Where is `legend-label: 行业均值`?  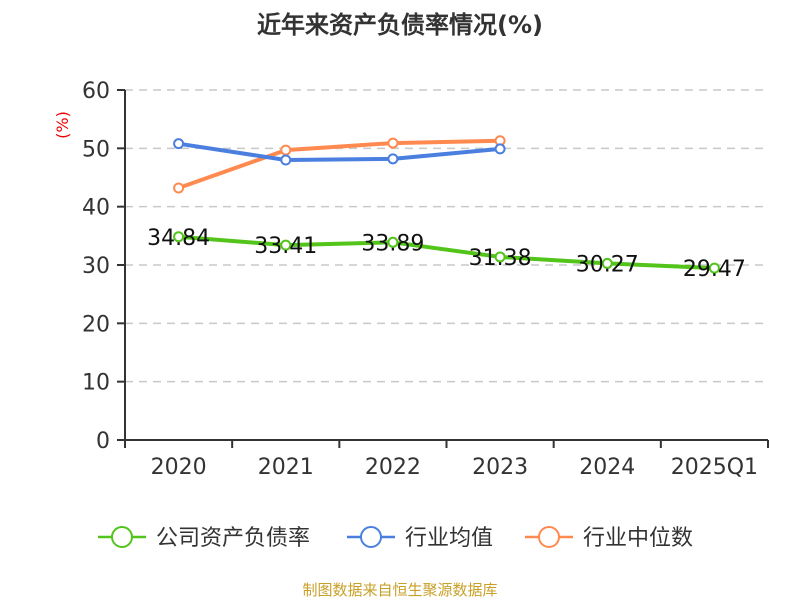
legend-label: 行业均值 is located at coordinates (449, 538).